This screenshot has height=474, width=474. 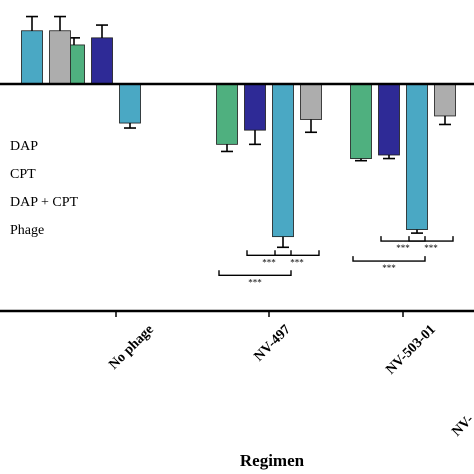 What do you see at coordinates (389, 268) in the screenshot?
I see `significance-label-5: ***` at bounding box center [389, 268].